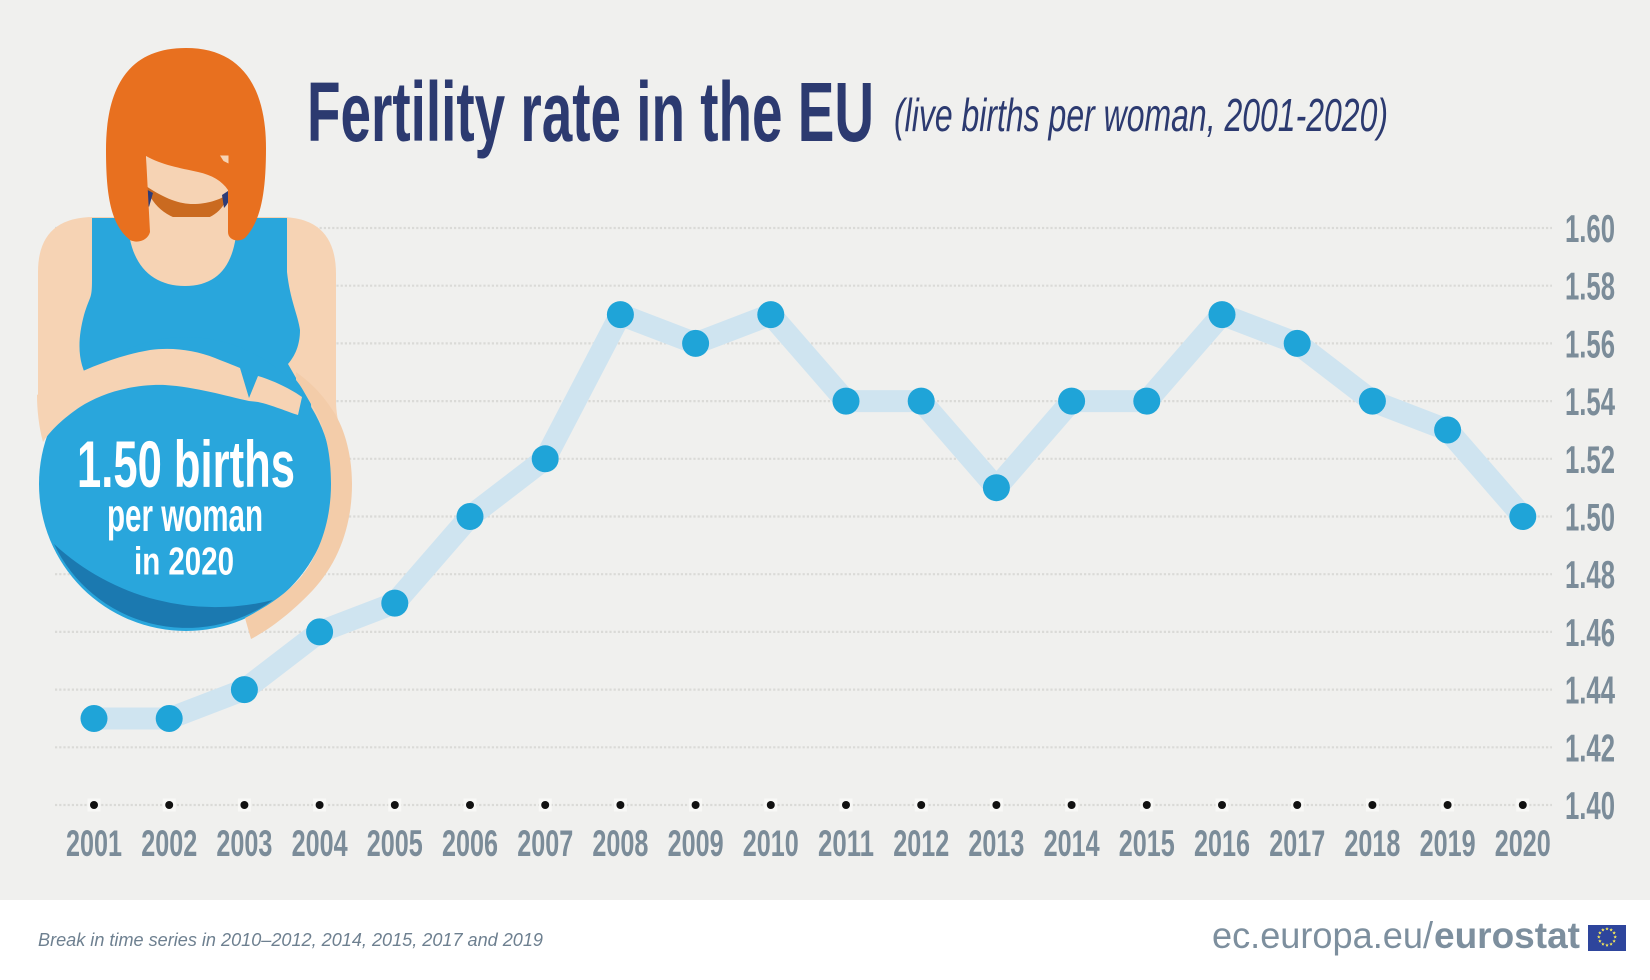  Describe the element at coordinates (1590, 633) in the screenshot. I see `svg-text: 1.46` at that location.